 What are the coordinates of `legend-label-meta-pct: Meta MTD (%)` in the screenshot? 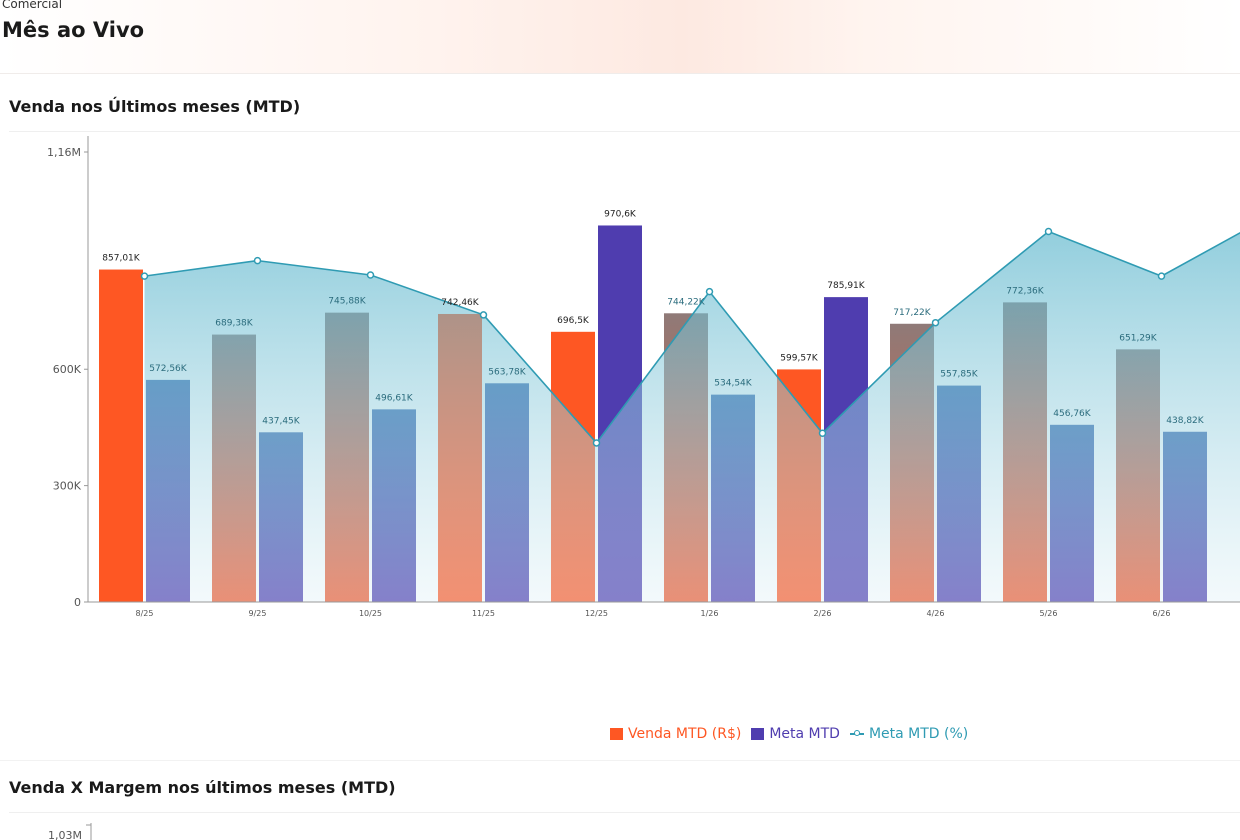 It's located at (918, 734).